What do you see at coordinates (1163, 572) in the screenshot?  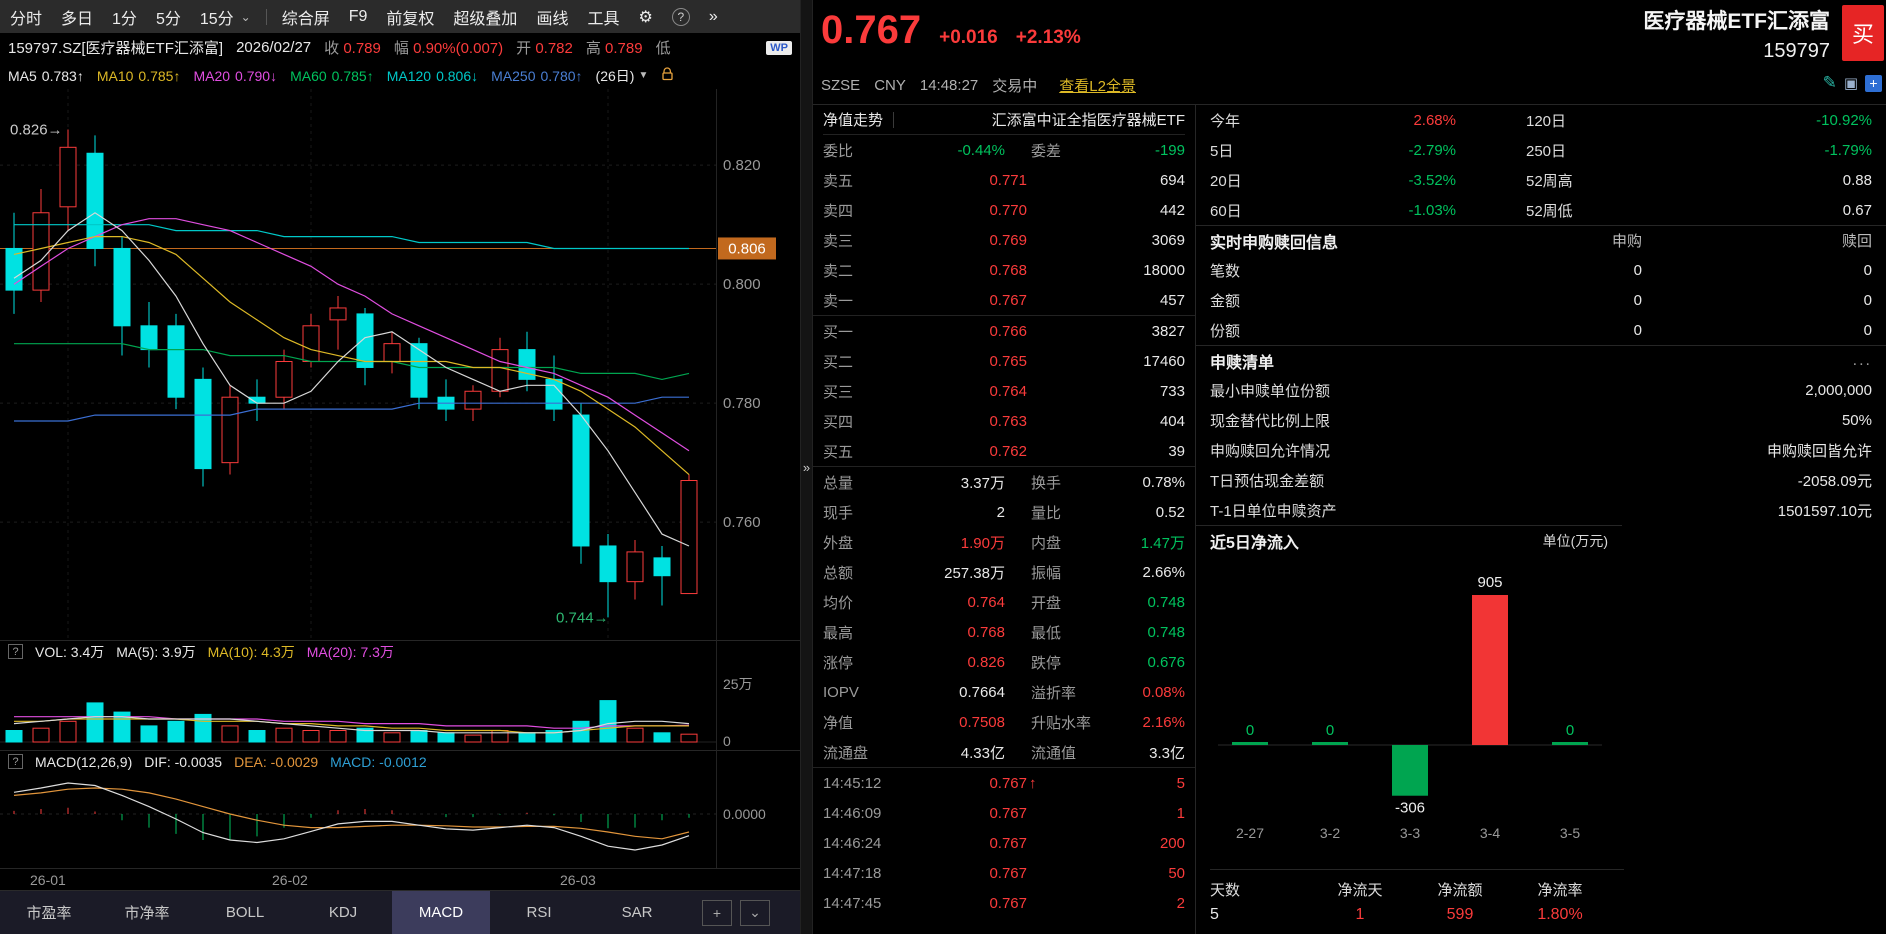 I see `stat-value: 2.66%` at bounding box center [1163, 572].